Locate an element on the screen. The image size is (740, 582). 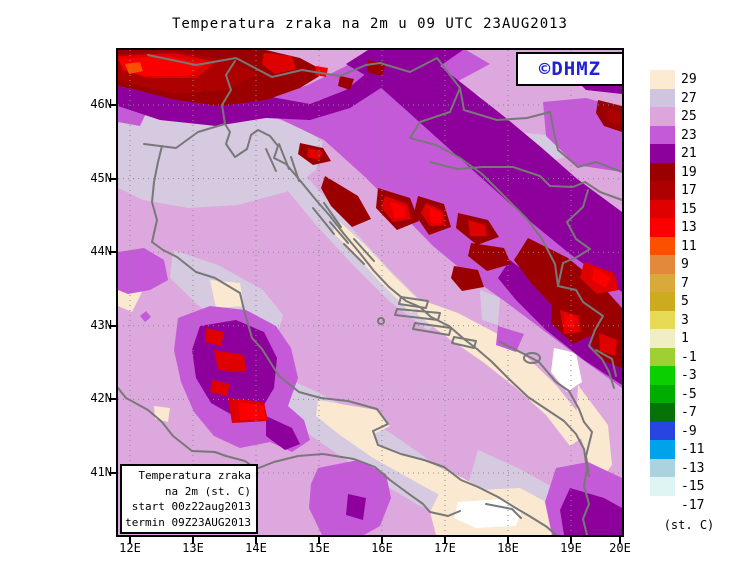
lon-label-18E: 18E is located at coordinates (508, 548).